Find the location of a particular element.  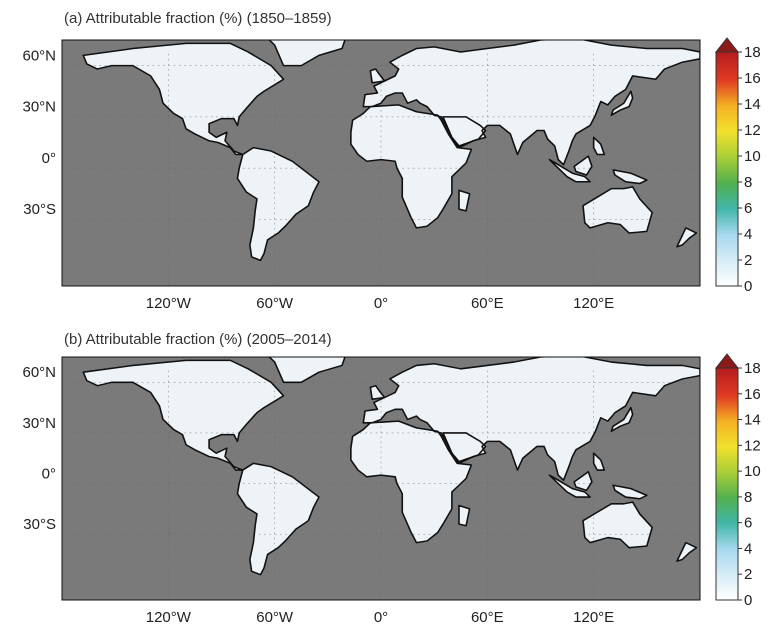

colorbar-b: 18 16 14 12 10 8 6 4 2 0 is located at coordinates (737, 481).